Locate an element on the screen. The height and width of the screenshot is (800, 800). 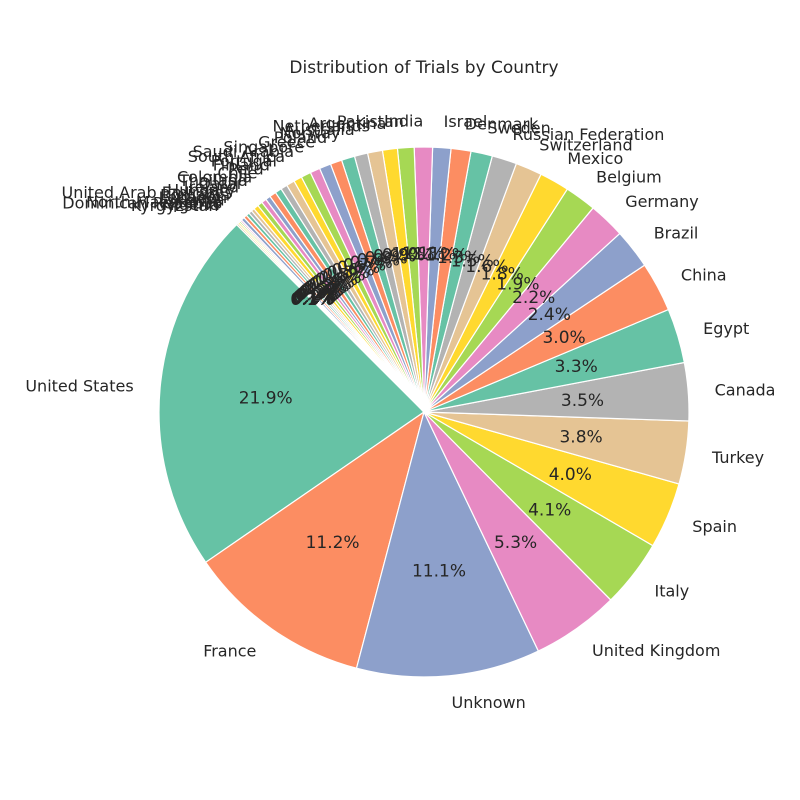
pct-label-sweden: 1.3% is located at coordinates (458, 258).